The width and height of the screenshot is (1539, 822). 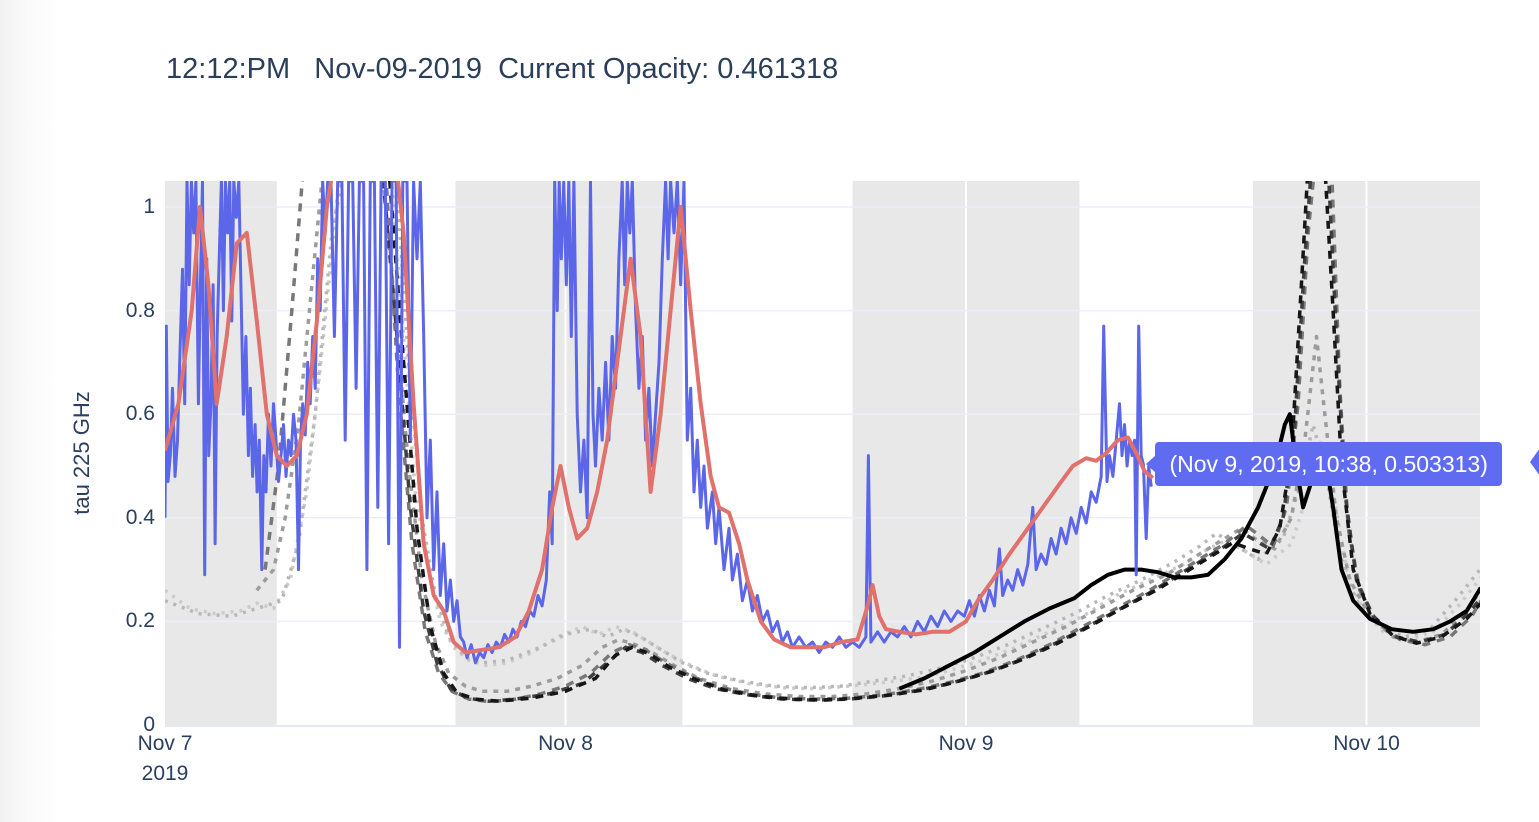 What do you see at coordinates (149, 724) in the screenshot?
I see `y-tick-label: 0` at bounding box center [149, 724].